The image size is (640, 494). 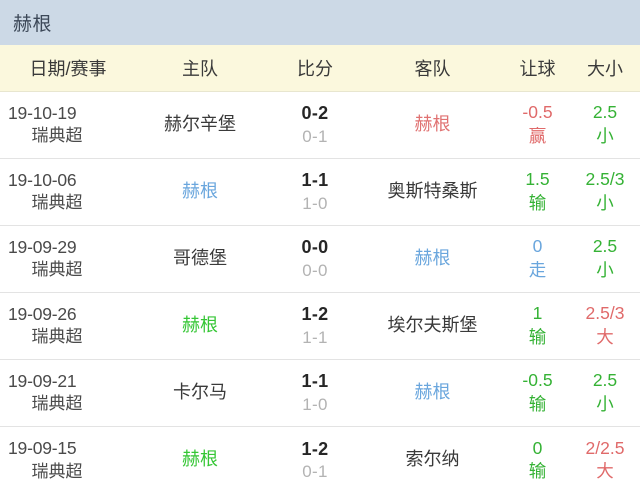 What do you see at coordinates (315, 337) in the screenshot?
I see `halftime-score: 1-1` at bounding box center [315, 337].